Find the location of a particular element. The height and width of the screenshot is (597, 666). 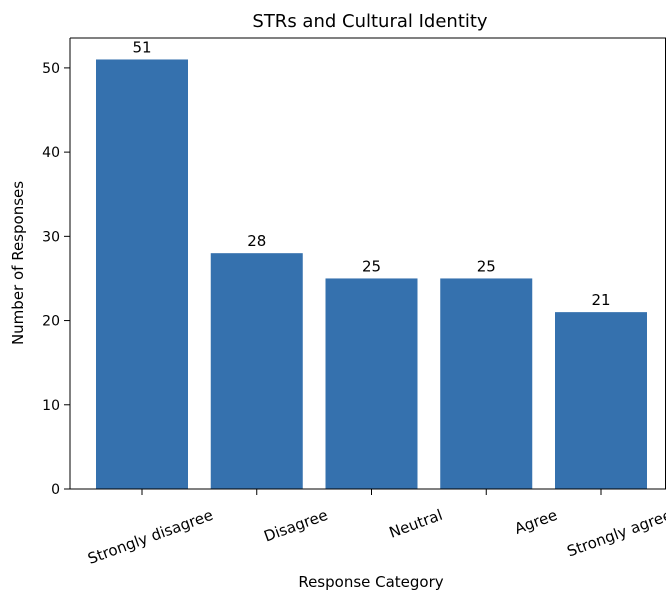

y-tick-label: 50 is located at coordinates (51, 69).